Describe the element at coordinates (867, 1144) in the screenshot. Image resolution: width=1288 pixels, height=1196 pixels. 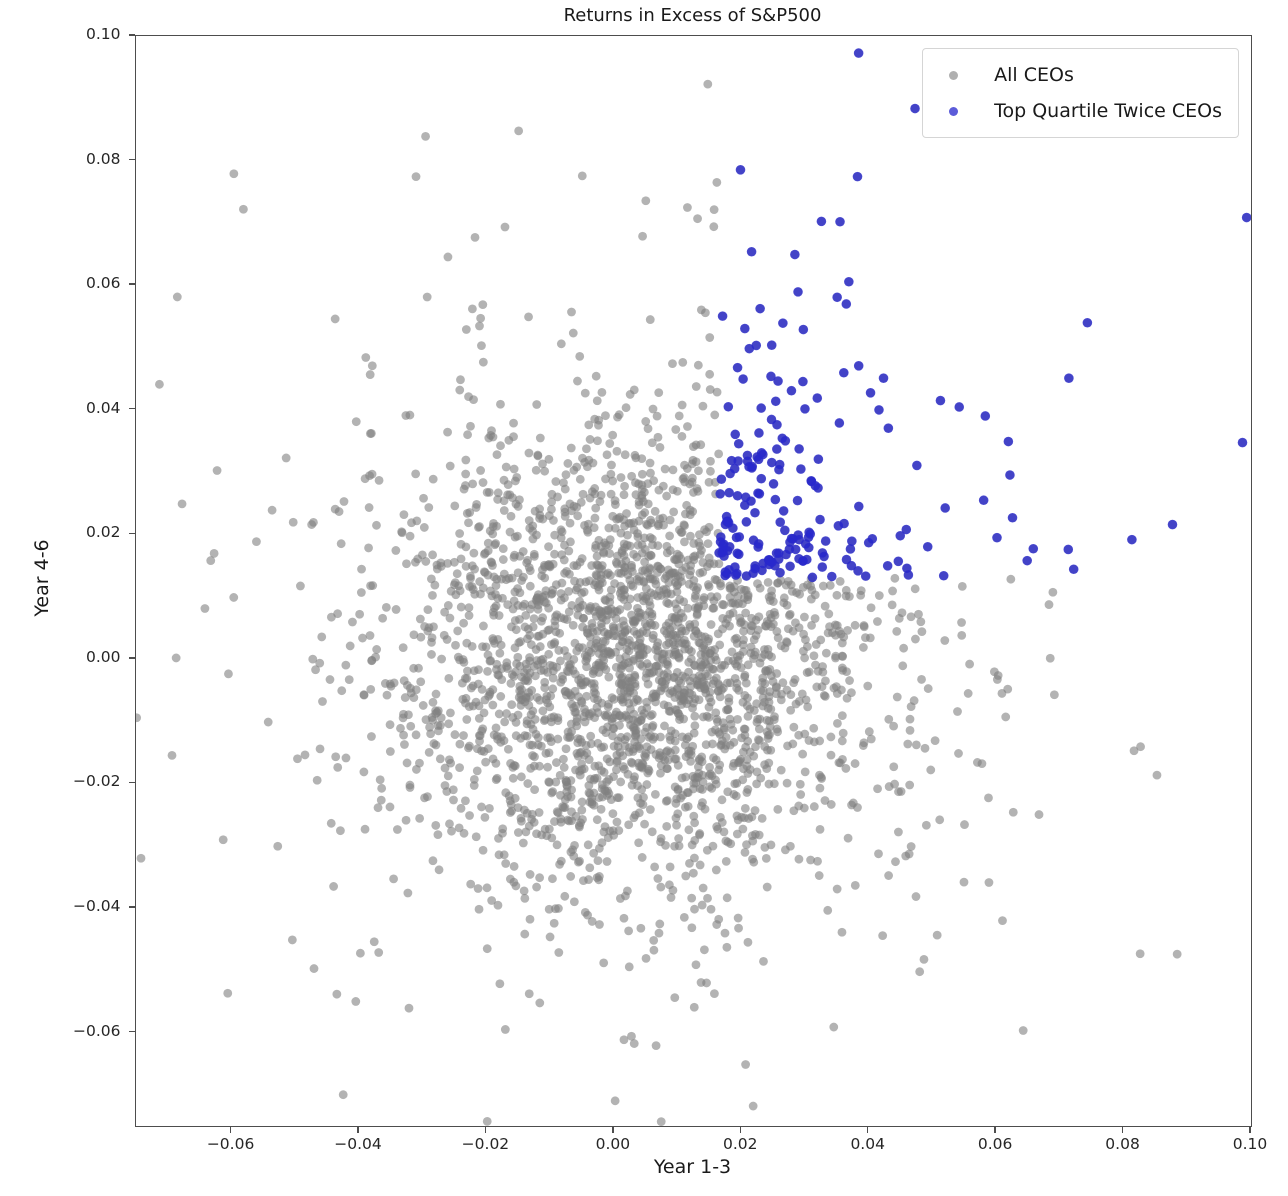
I see `x-tick-label: 0.04` at that location.